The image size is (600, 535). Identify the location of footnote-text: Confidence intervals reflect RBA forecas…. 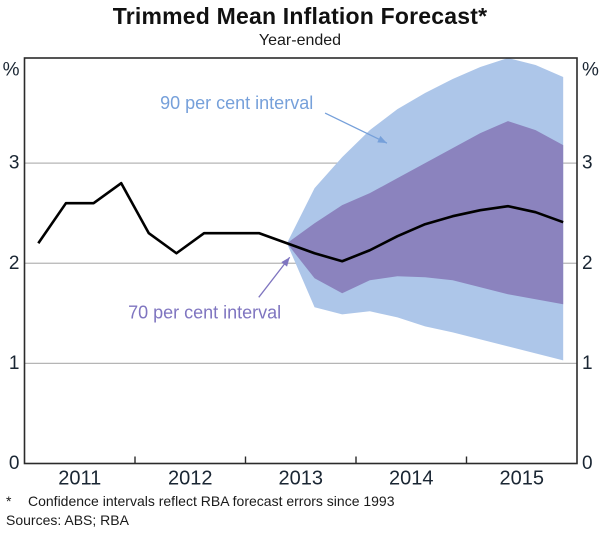
(211, 501).